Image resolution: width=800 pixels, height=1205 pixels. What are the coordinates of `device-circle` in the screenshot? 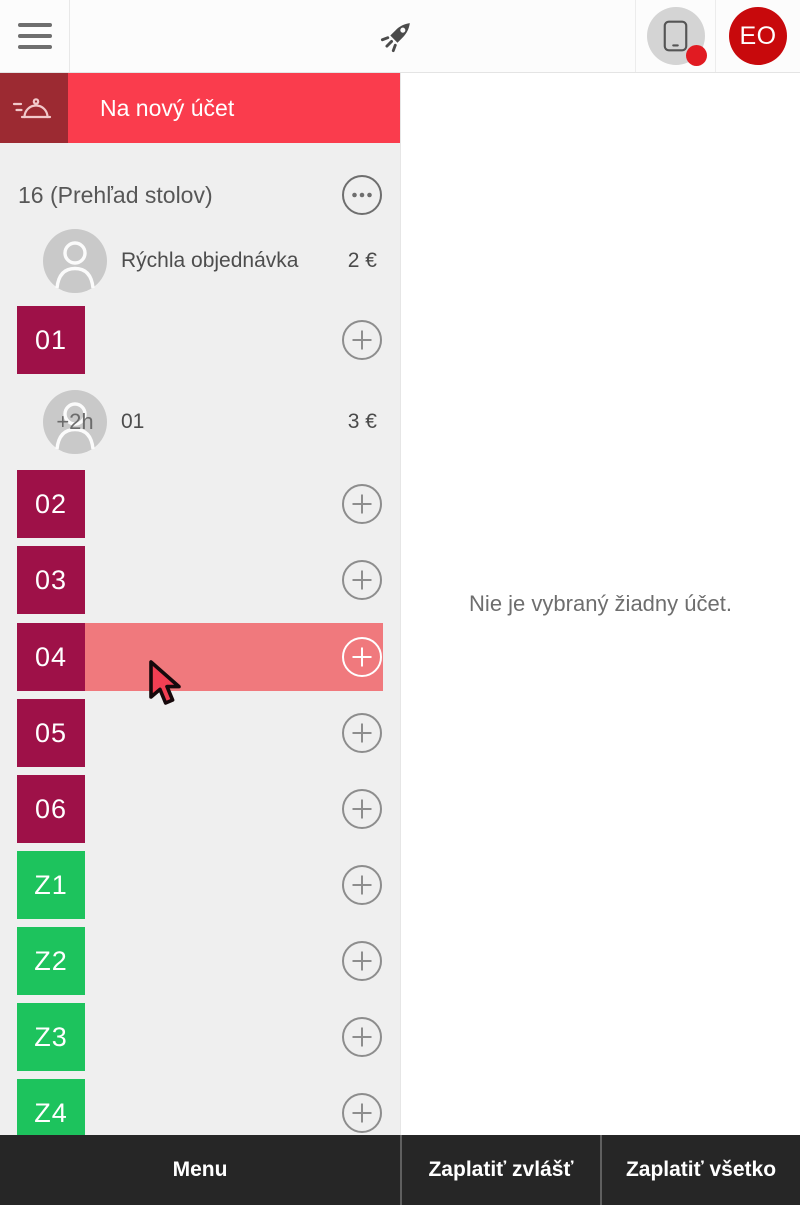 It's located at (676, 36).